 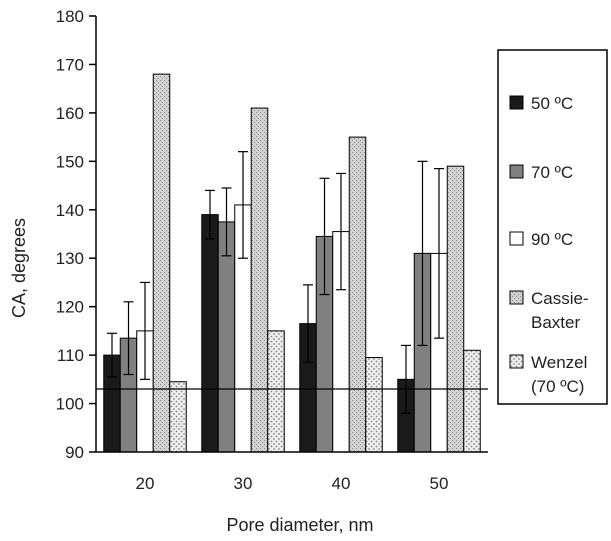 What do you see at coordinates (516, 297) in the screenshot?
I see `legend-swatch-cassie` at bounding box center [516, 297].